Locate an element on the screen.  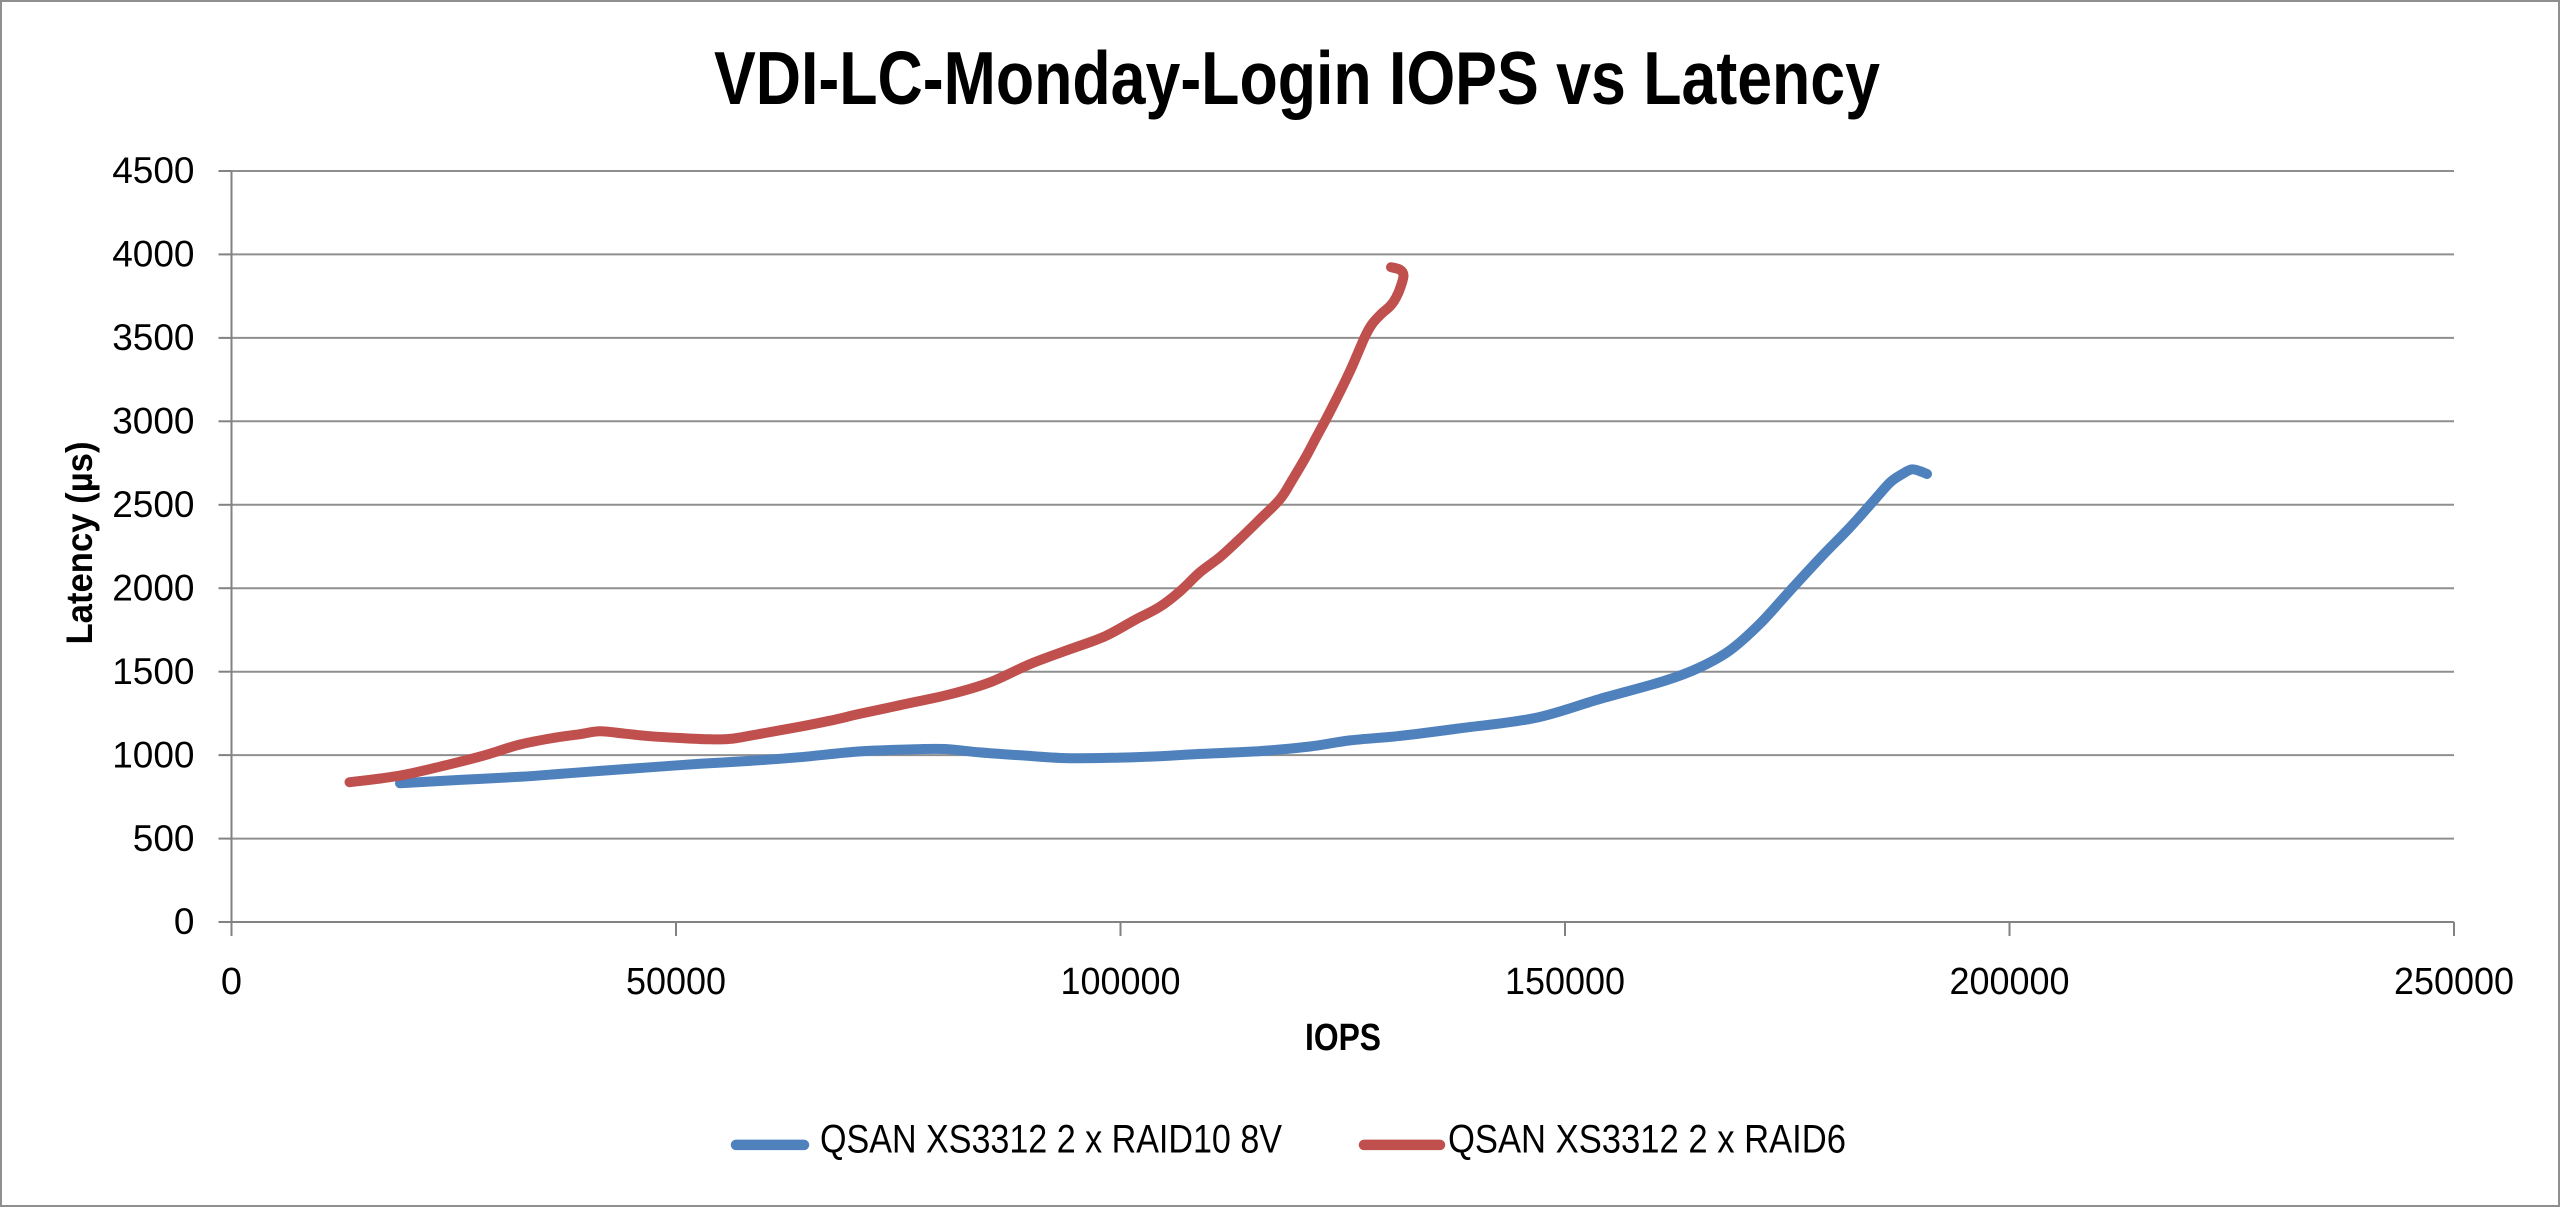
svg-text: 2000 is located at coordinates (153, 587).